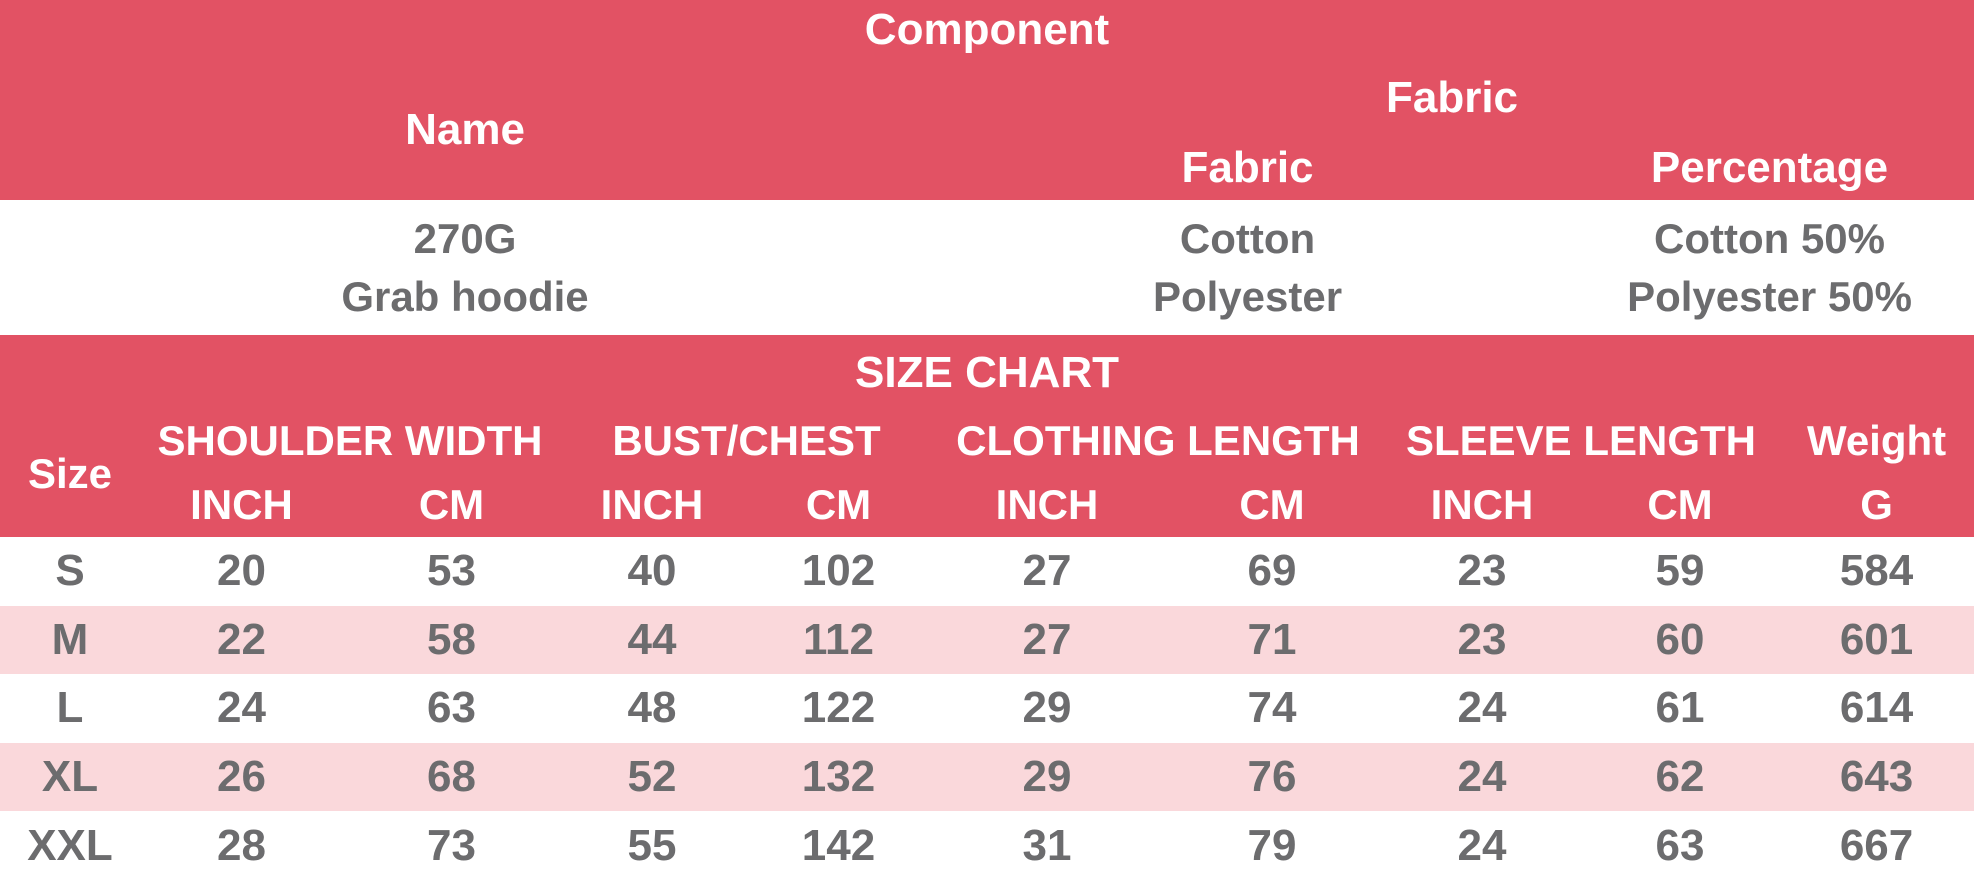 The image size is (1974, 880). Describe the element at coordinates (987, 777) in the screenshot. I see `size-row-xl: XL 26 68 52 132 29 76 24 62 643` at that location.